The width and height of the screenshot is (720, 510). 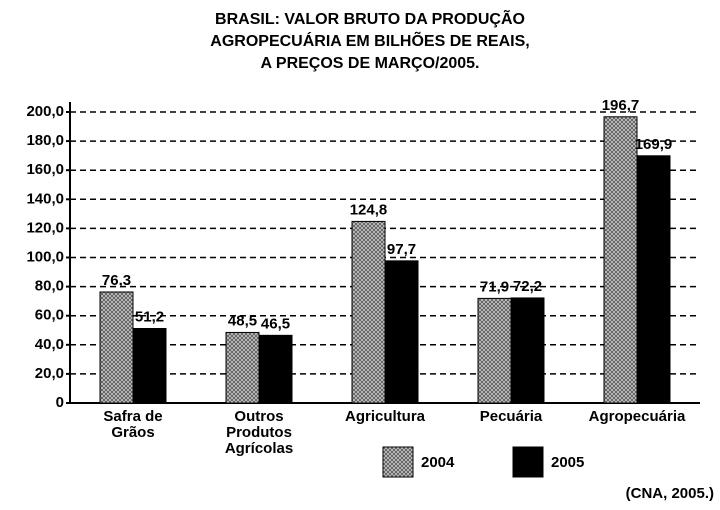 What do you see at coordinates (60, 402) in the screenshot?
I see `y-tick-label: 0` at bounding box center [60, 402].